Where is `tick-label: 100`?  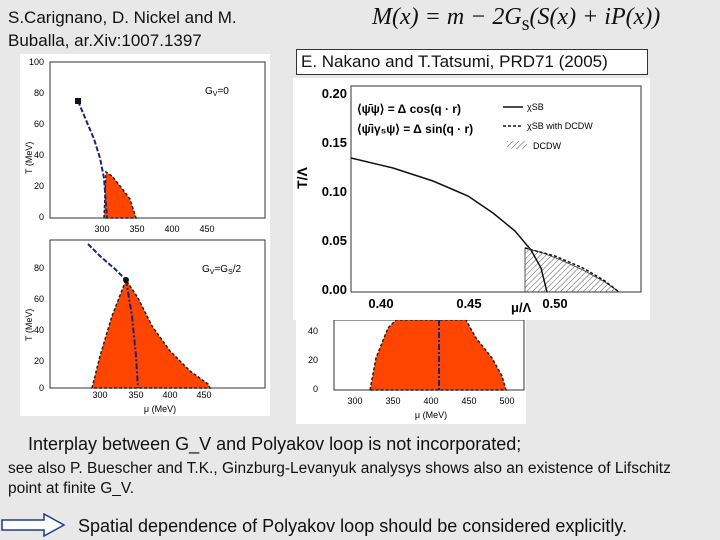
tick-label: 100 is located at coordinates (36, 62).